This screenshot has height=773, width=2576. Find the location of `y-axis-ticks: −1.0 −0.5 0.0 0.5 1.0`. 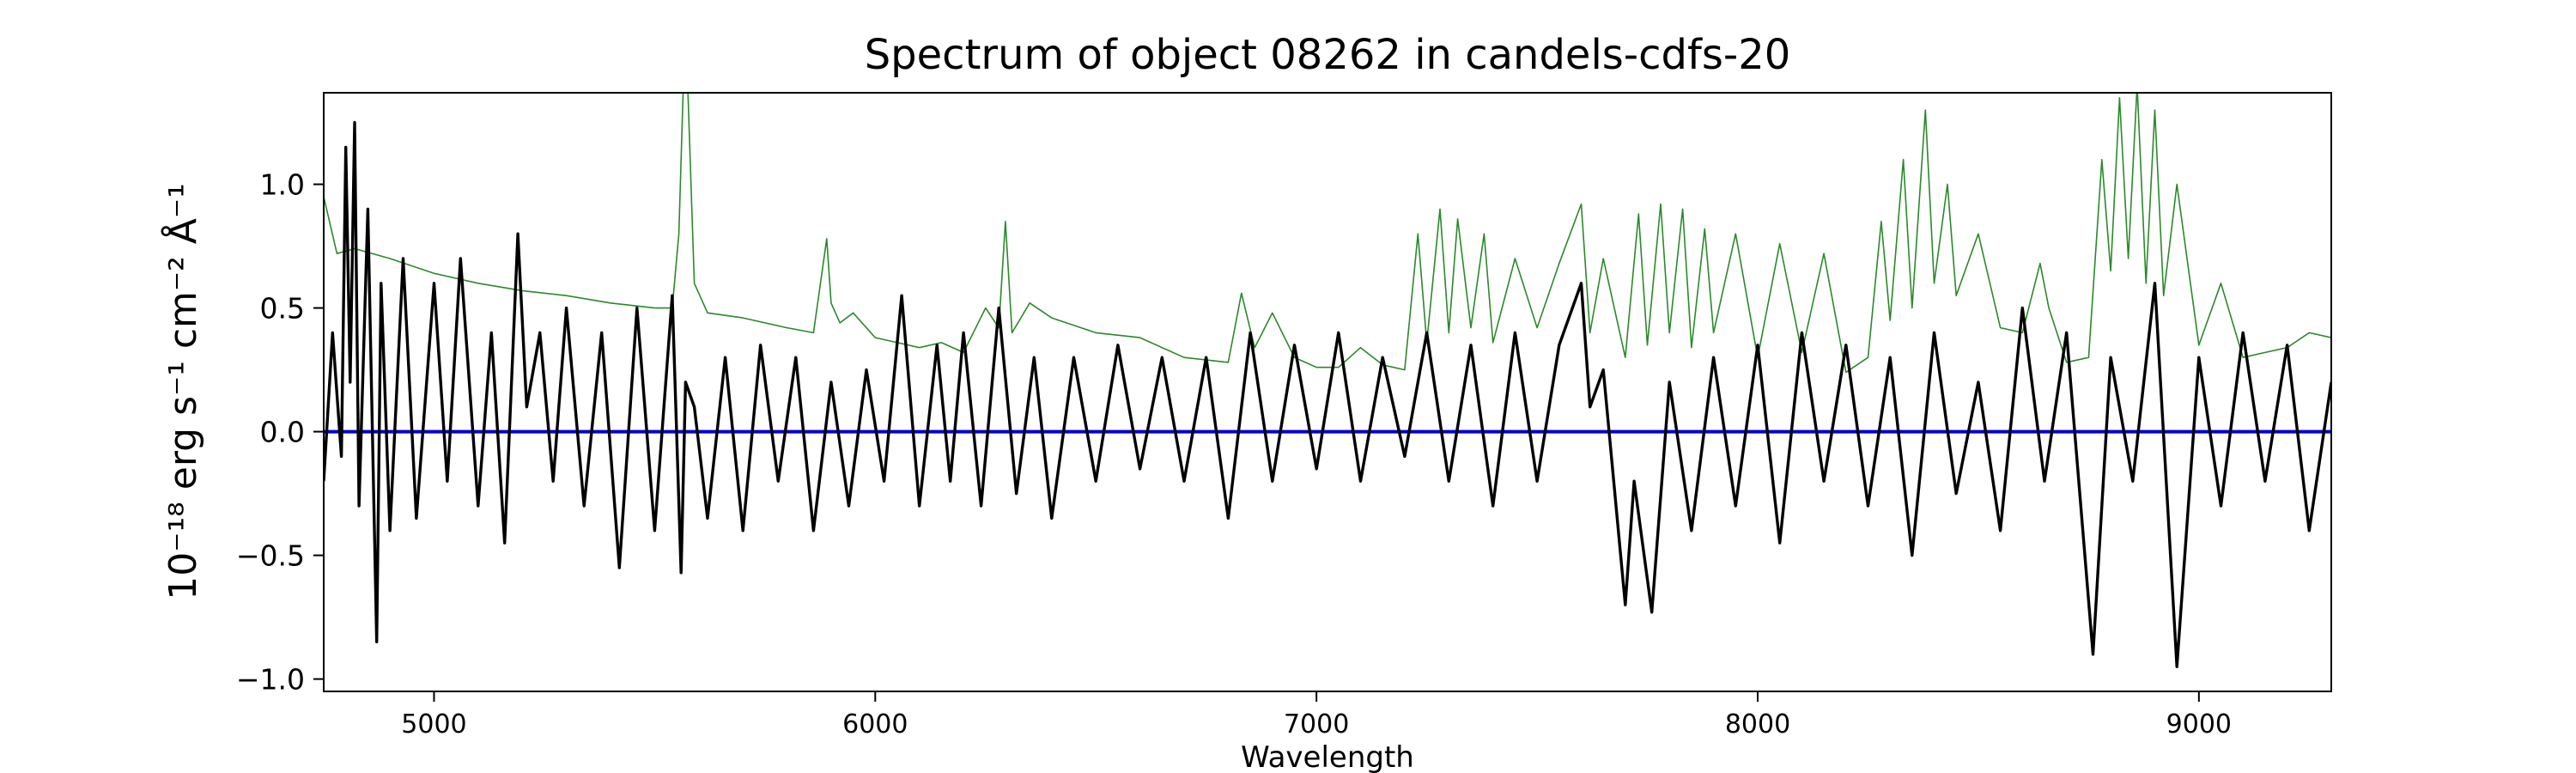

y-axis-ticks: −1.0 −0.5 0.0 0.5 1.0 is located at coordinates (280, 432).